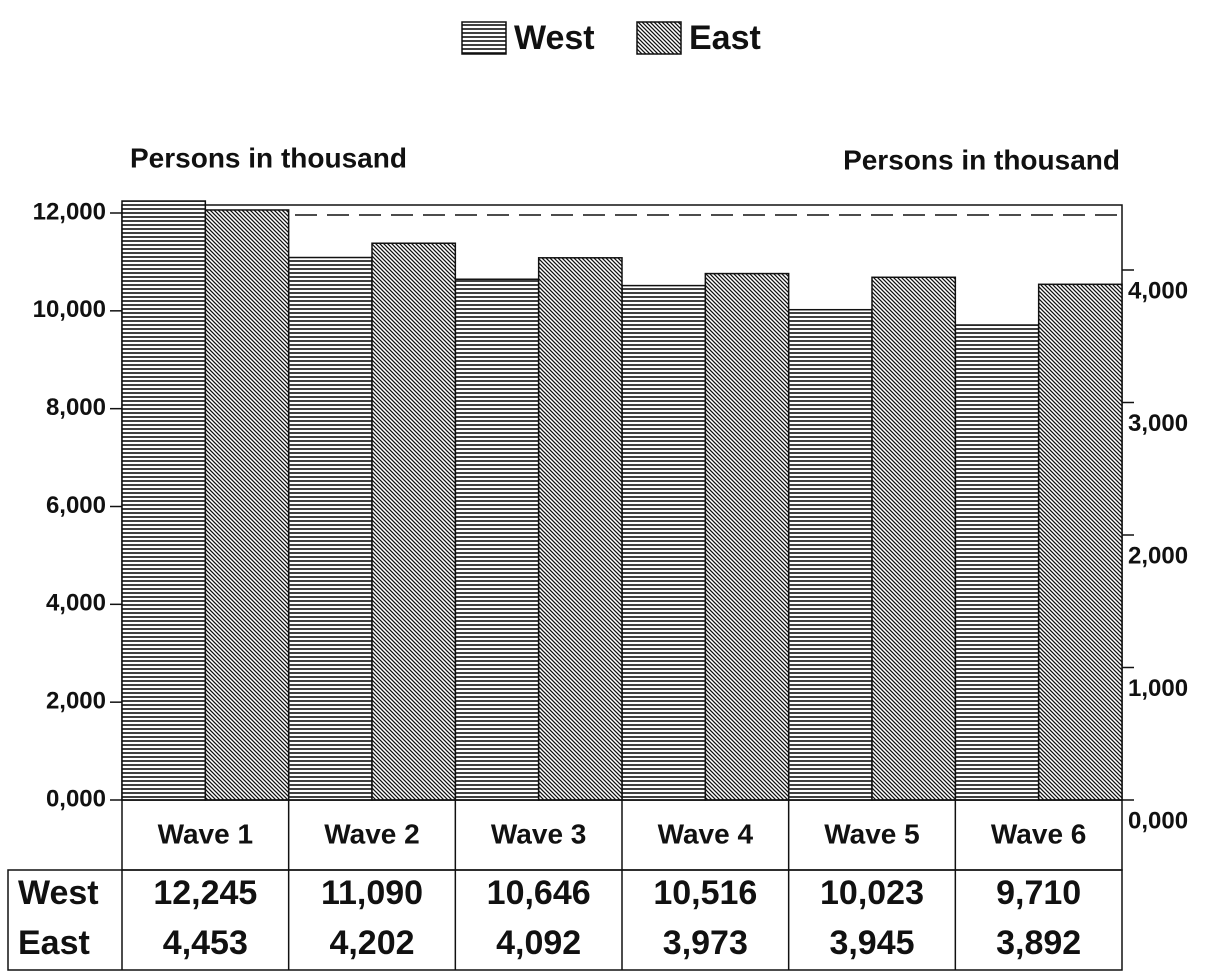 The width and height of the screenshot is (1226, 971). I want to click on legend-label: East, so click(725, 38).